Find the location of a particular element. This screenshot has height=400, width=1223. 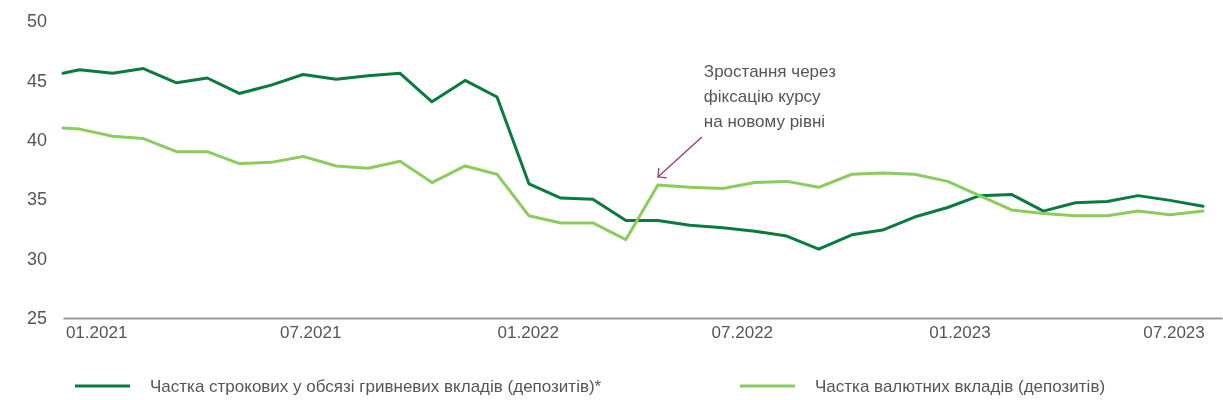

y-tick-label: 50 is located at coordinates (36, 21).